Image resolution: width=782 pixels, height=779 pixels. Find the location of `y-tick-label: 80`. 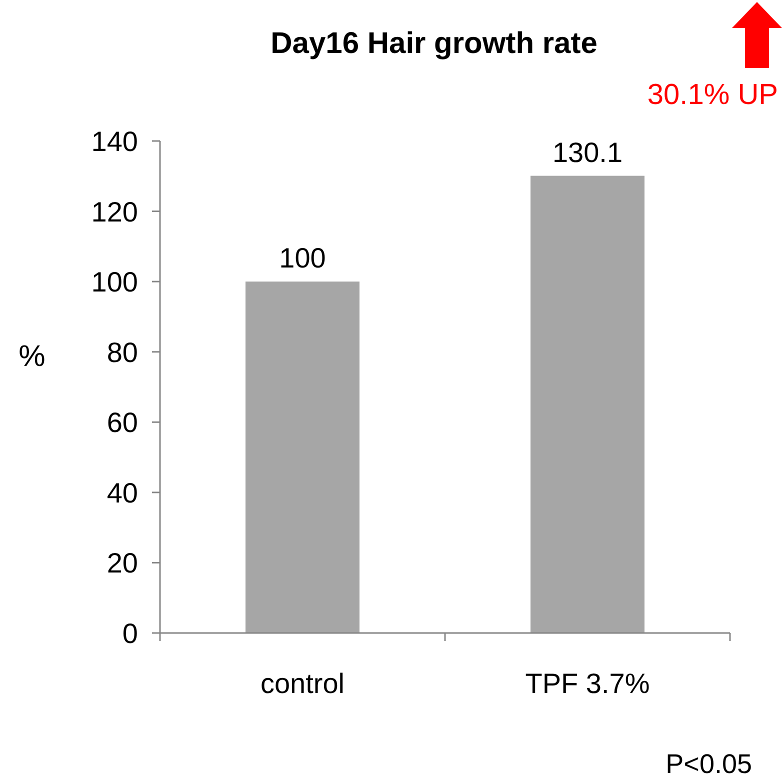

y-tick-label: 80 is located at coordinates (122, 352).